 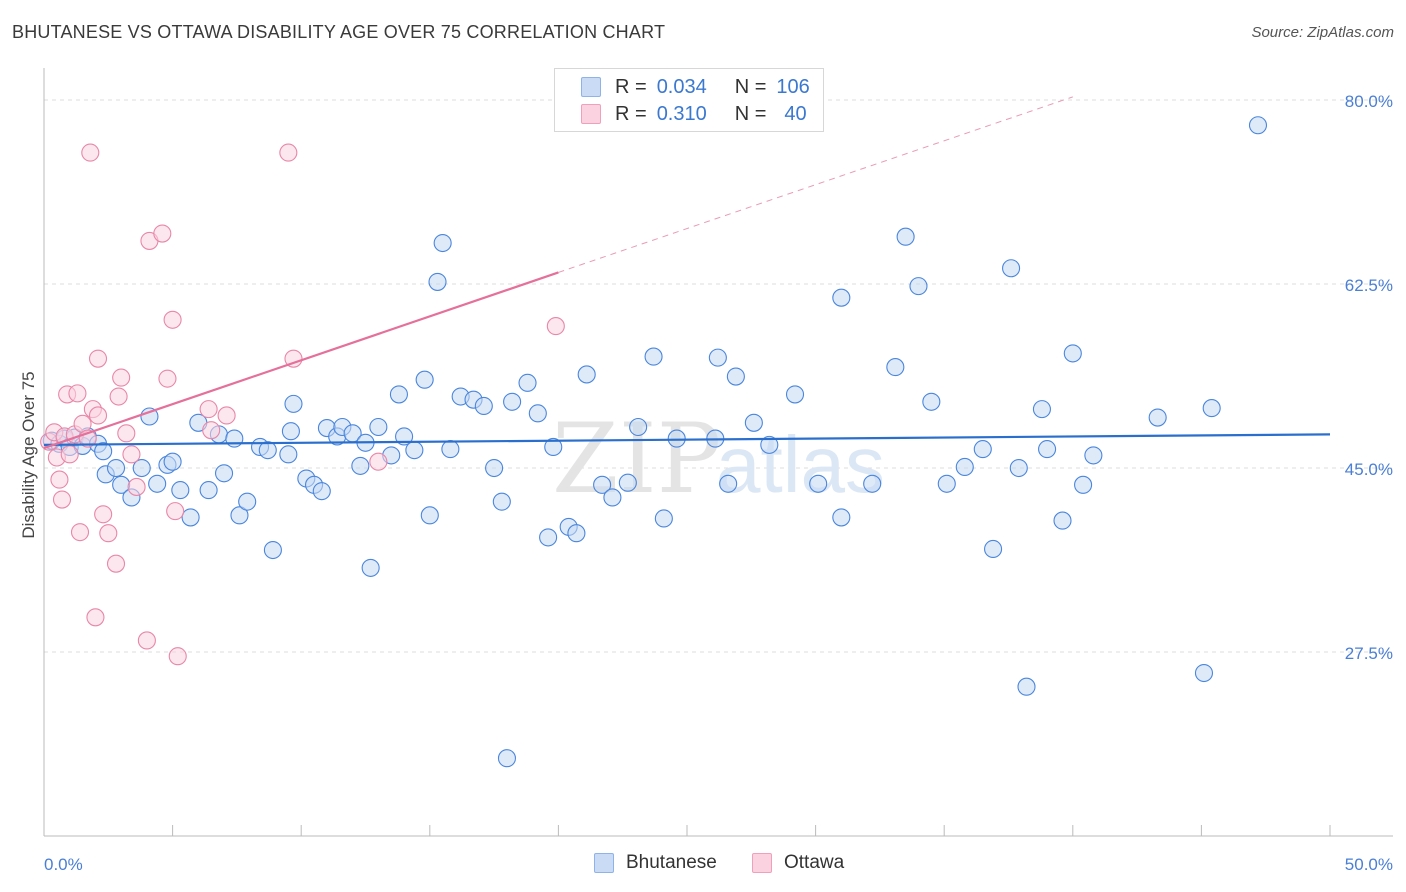 I want to click on legend-label-bhutanese: Bhutanese, so click(x=671, y=862).